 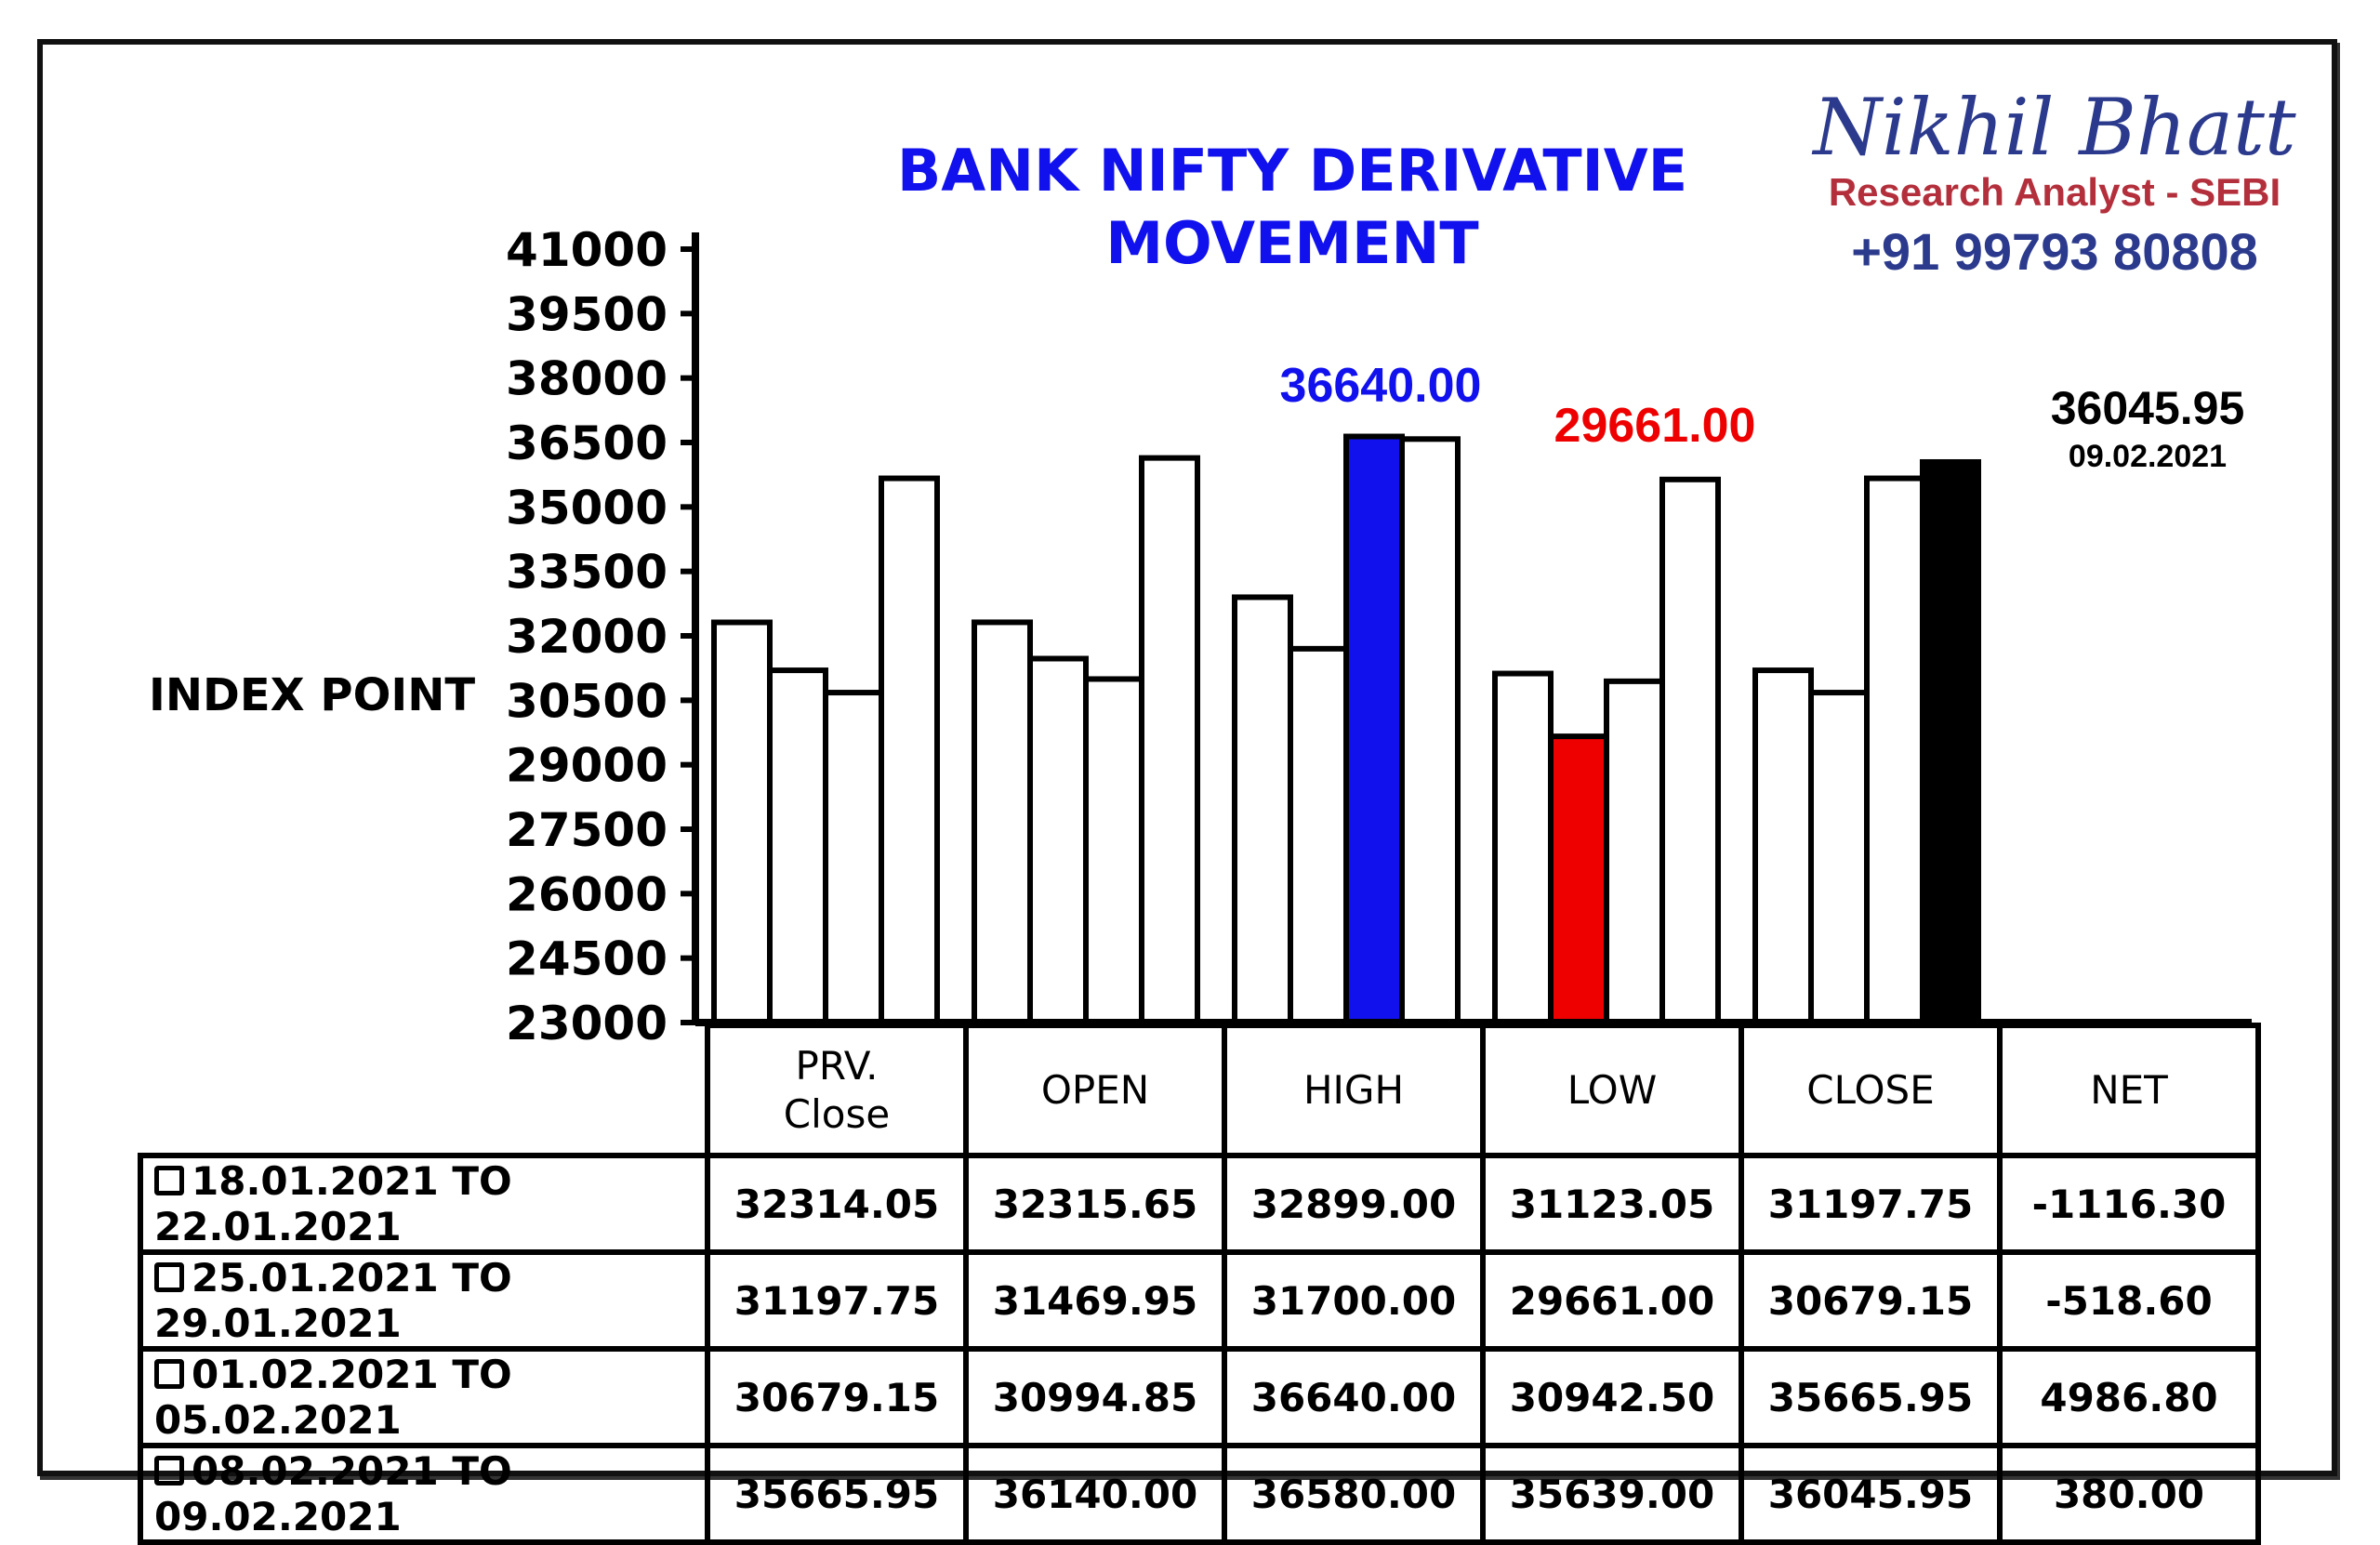 What do you see at coordinates (837, 1397) in the screenshot?
I see `cell-prv-close: 30679.15` at bounding box center [837, 1397].